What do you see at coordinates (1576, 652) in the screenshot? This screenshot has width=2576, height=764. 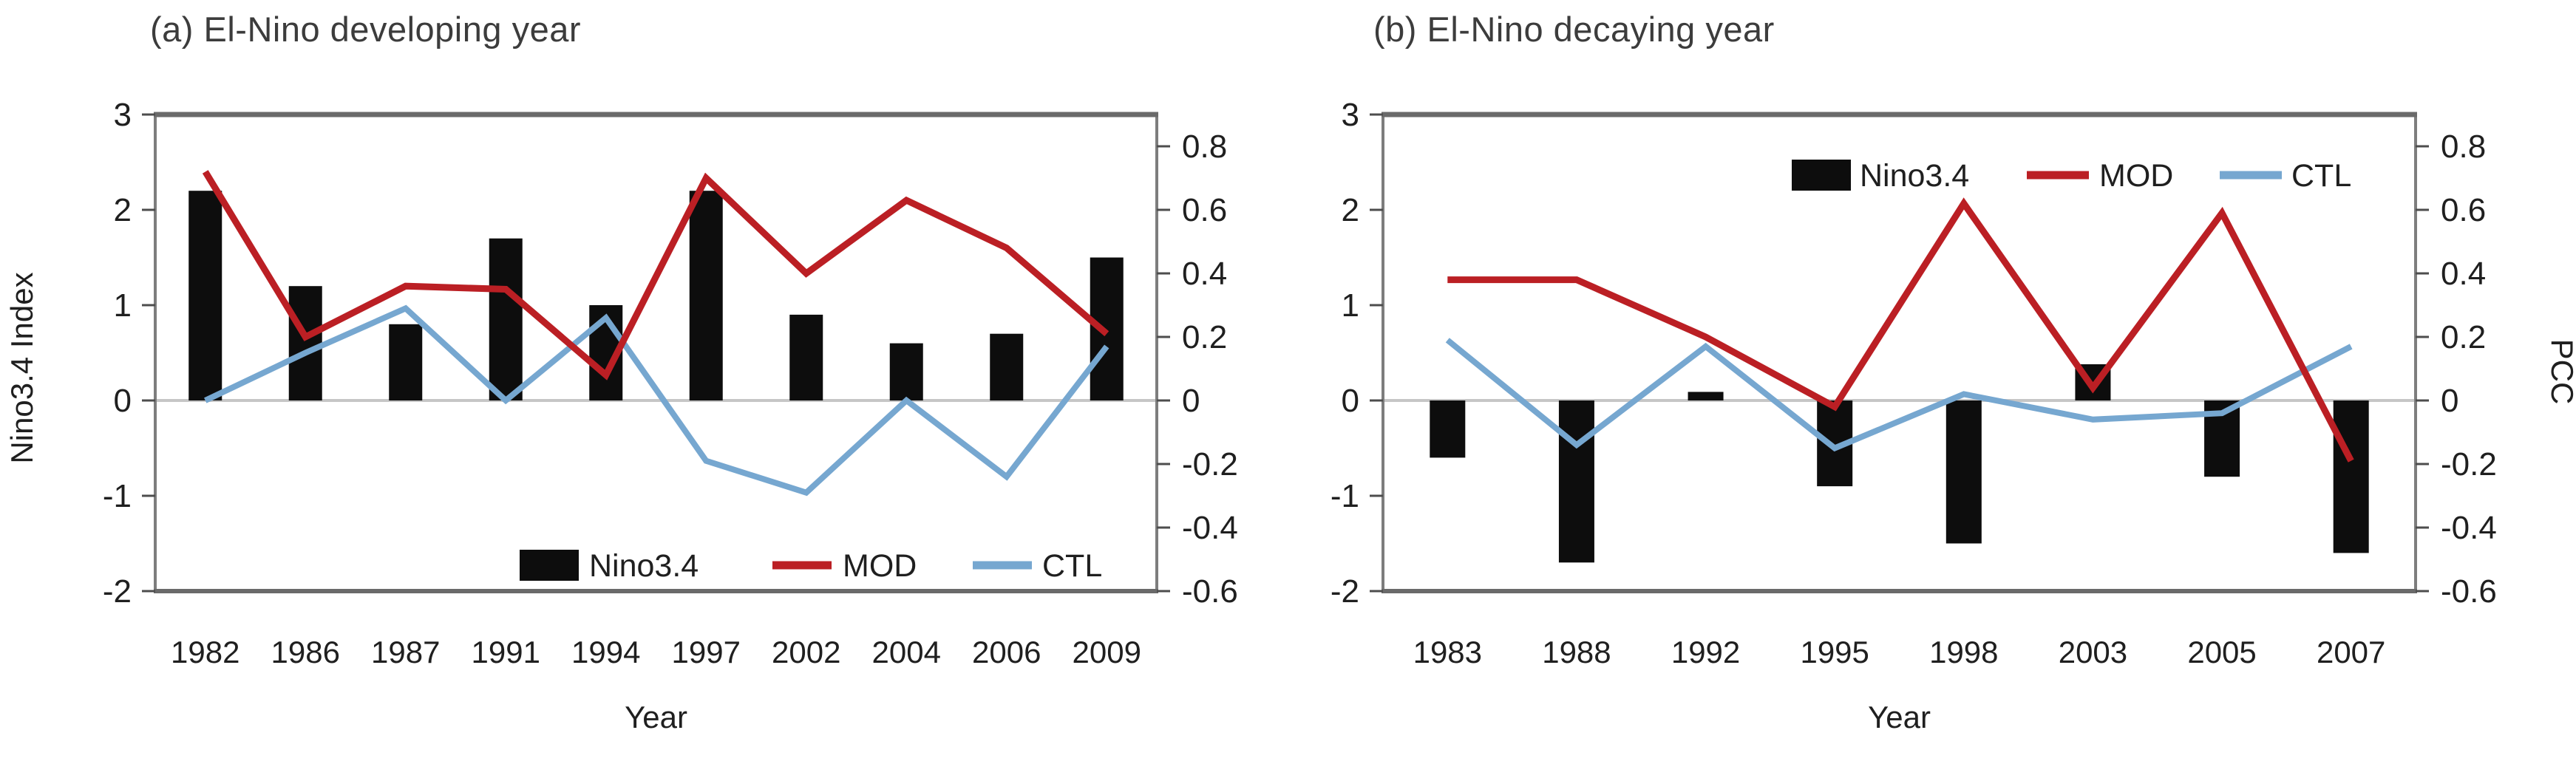 I see `panel-b-x-tick-label: 1988` at bounding box center [1576, 652].